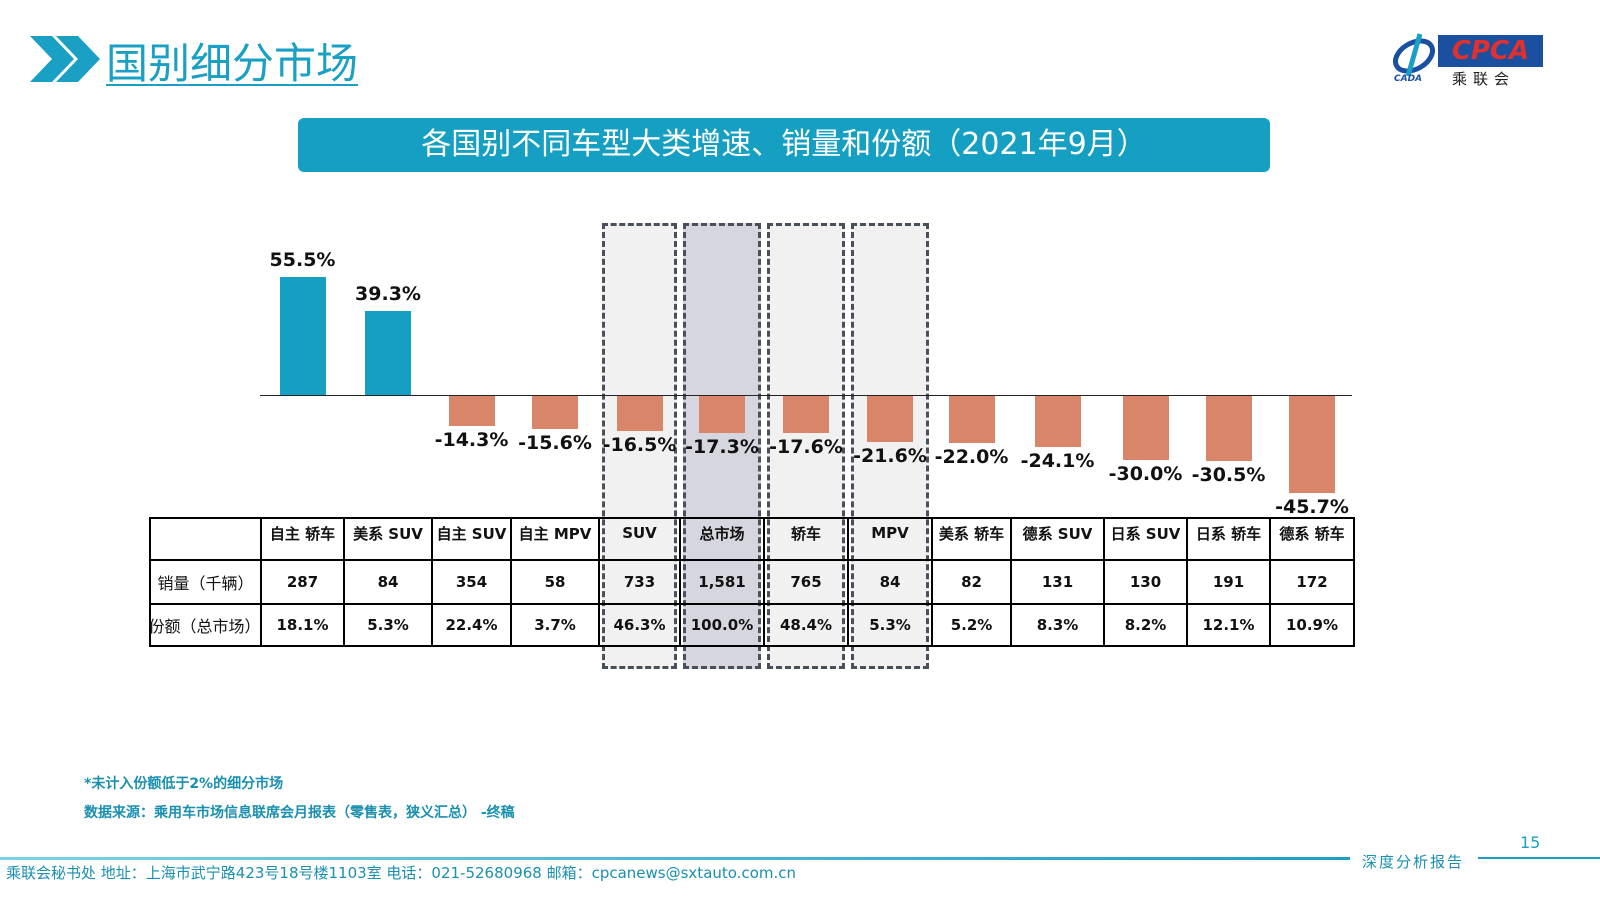 Image resolution: width=1600 pixels, height=900 pixels. What do you see at coordinates (806, 395) in the screenshot?
I see `zero-axis` at bounding box center [806, 395].